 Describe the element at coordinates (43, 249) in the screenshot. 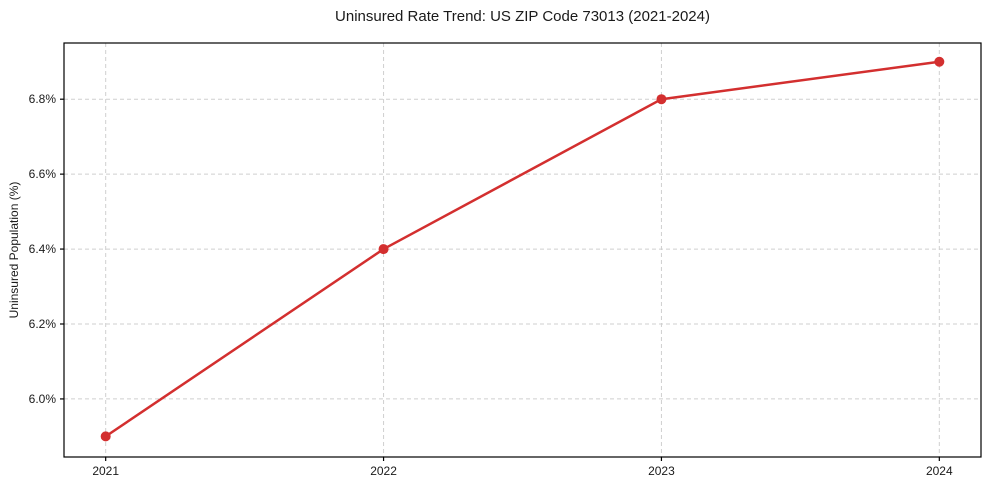

I see `y-tick-label: 6.4%` at that location.